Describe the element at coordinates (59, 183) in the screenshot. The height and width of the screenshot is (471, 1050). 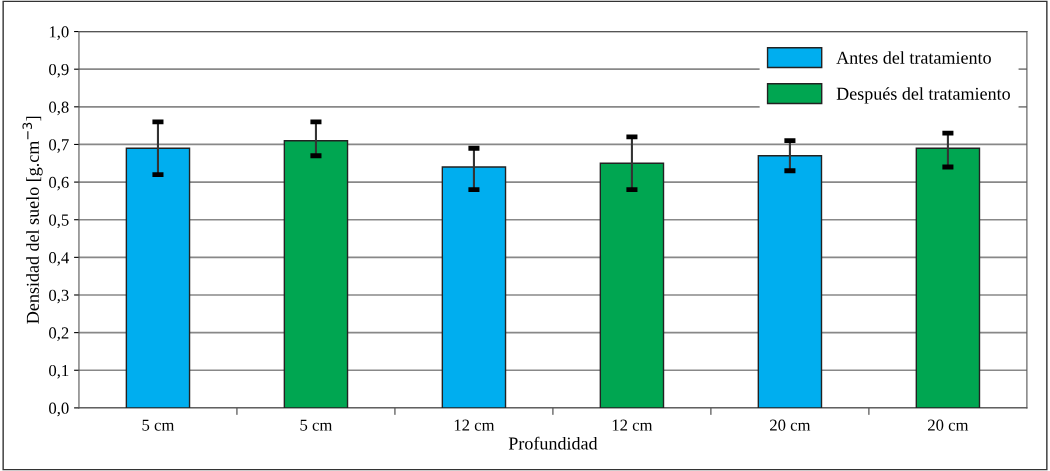
I see `y-tick-label: 0,6` at that location.